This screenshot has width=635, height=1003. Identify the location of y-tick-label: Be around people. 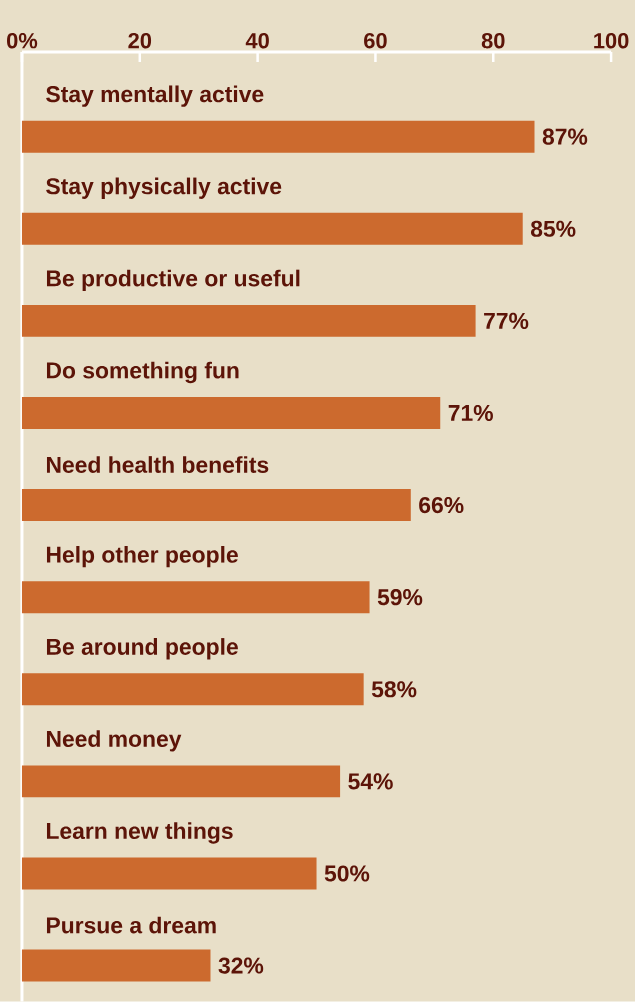
(142, 649).